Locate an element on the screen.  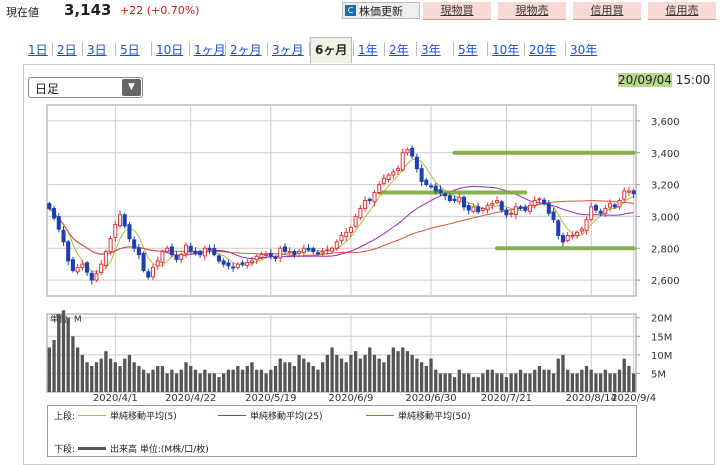
period-select: 日足 ▼ is located at coordinates (85, 87).